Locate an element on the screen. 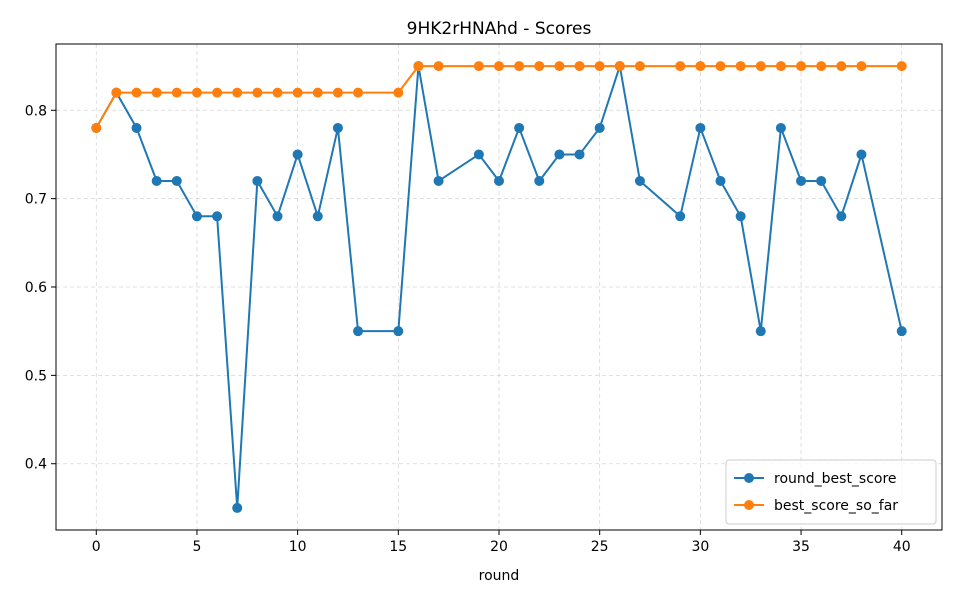 This screenshot has height=600, width=960. x-tick-label: 30 is located at coordinates (700, 547).